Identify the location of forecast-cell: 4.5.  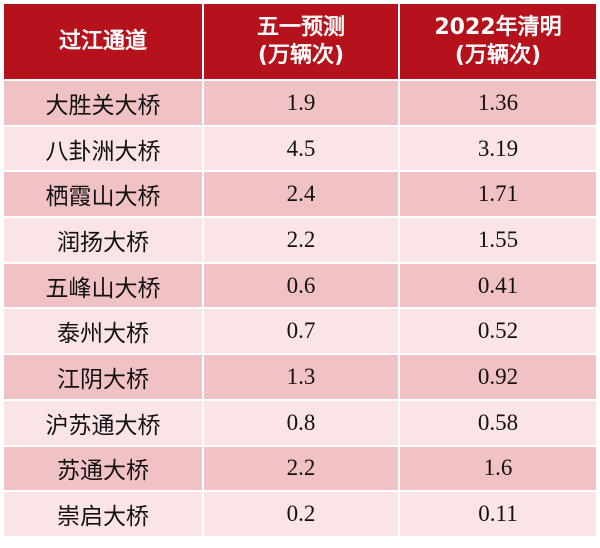
(302, 148).